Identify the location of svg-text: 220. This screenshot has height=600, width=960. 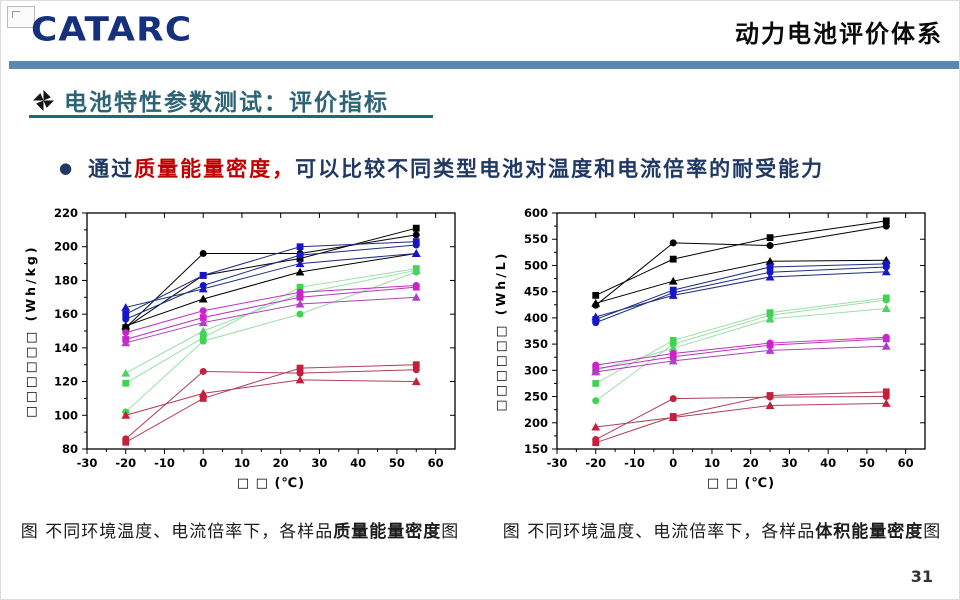
(66, 213).